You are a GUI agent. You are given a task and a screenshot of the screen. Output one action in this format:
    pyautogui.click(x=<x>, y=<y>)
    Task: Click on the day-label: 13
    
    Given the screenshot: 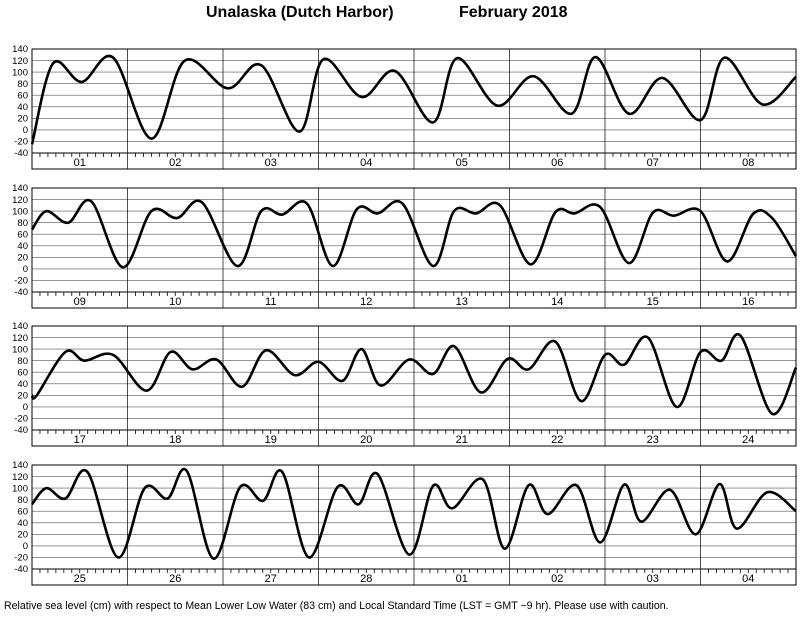 What is the action you would take?
    pyautogui.click(x=462, y=302)
    